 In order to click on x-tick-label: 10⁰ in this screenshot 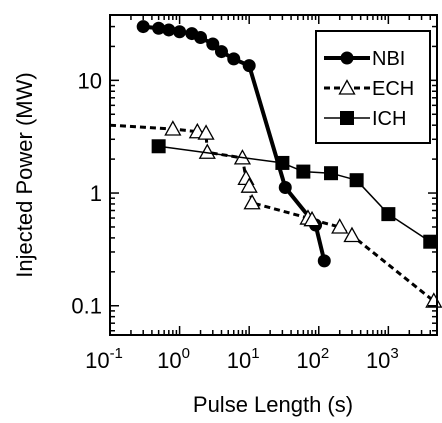, I will do `click(173, 359)`.